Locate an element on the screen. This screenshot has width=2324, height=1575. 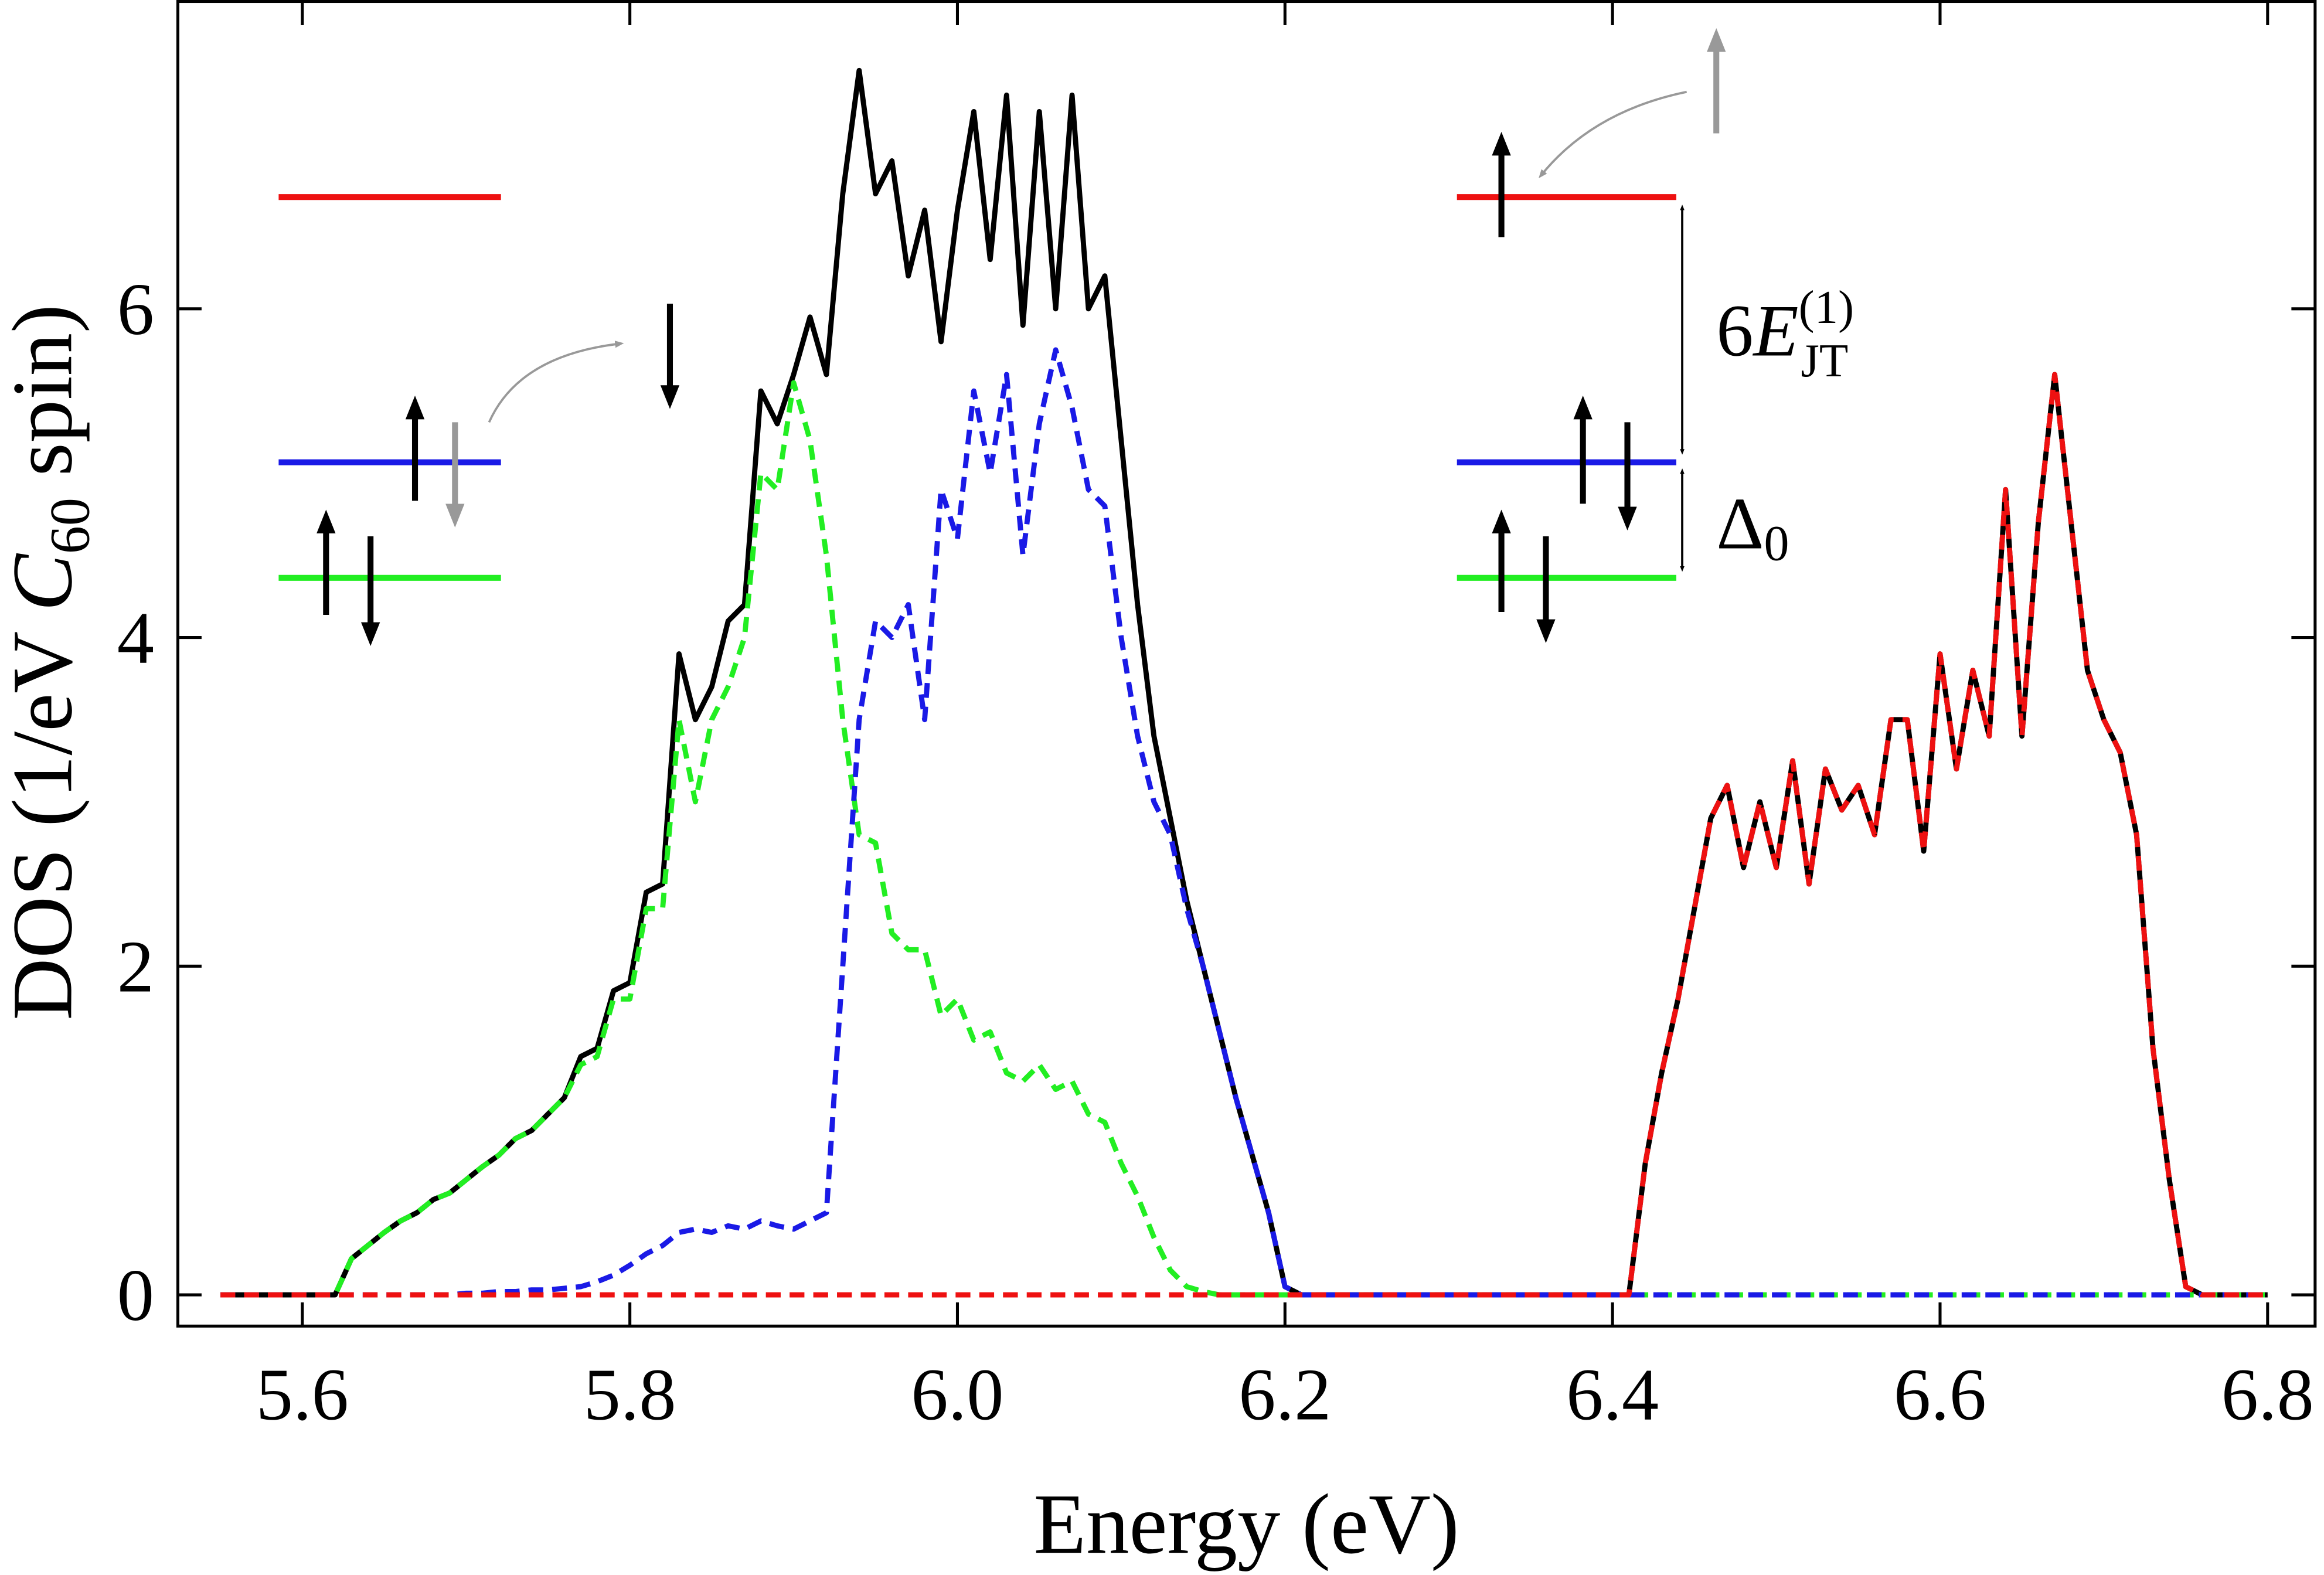
y-label-part: DOS (1/eV is located at coordinates (45, 815).